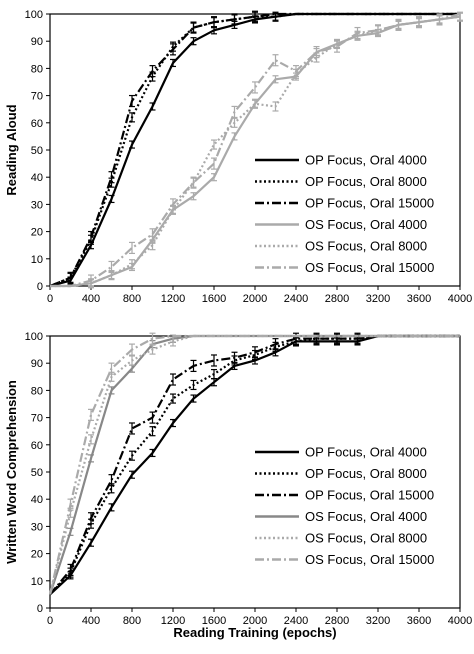 Image resolution: width=474 pixels, height=654 pixels. What do you see at coordinates (11, 149) in the screenshot?
I see `y-axis-label: Reading Aloud` at bounding box center [11, 149].